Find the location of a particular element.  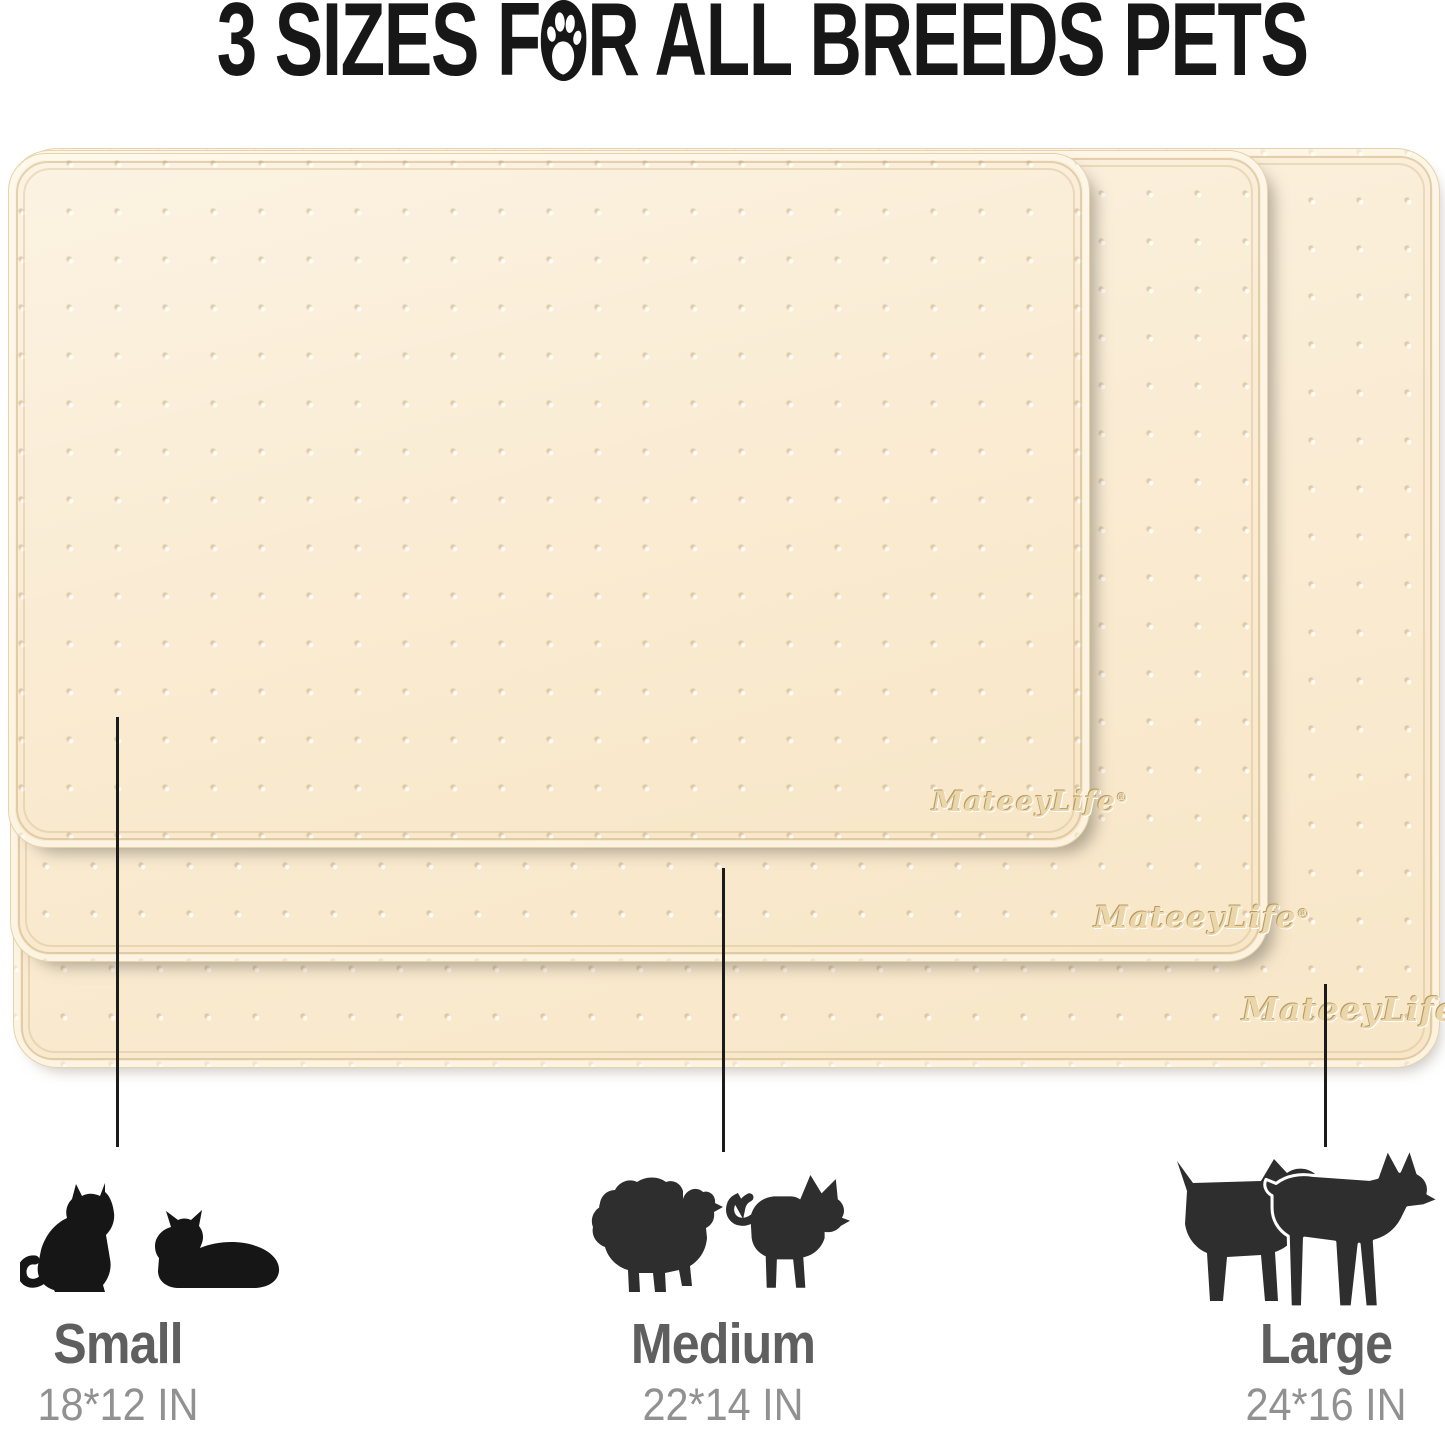

brand-logo-small-mat: MateeyLife® is located at coordinates (1030, 801).